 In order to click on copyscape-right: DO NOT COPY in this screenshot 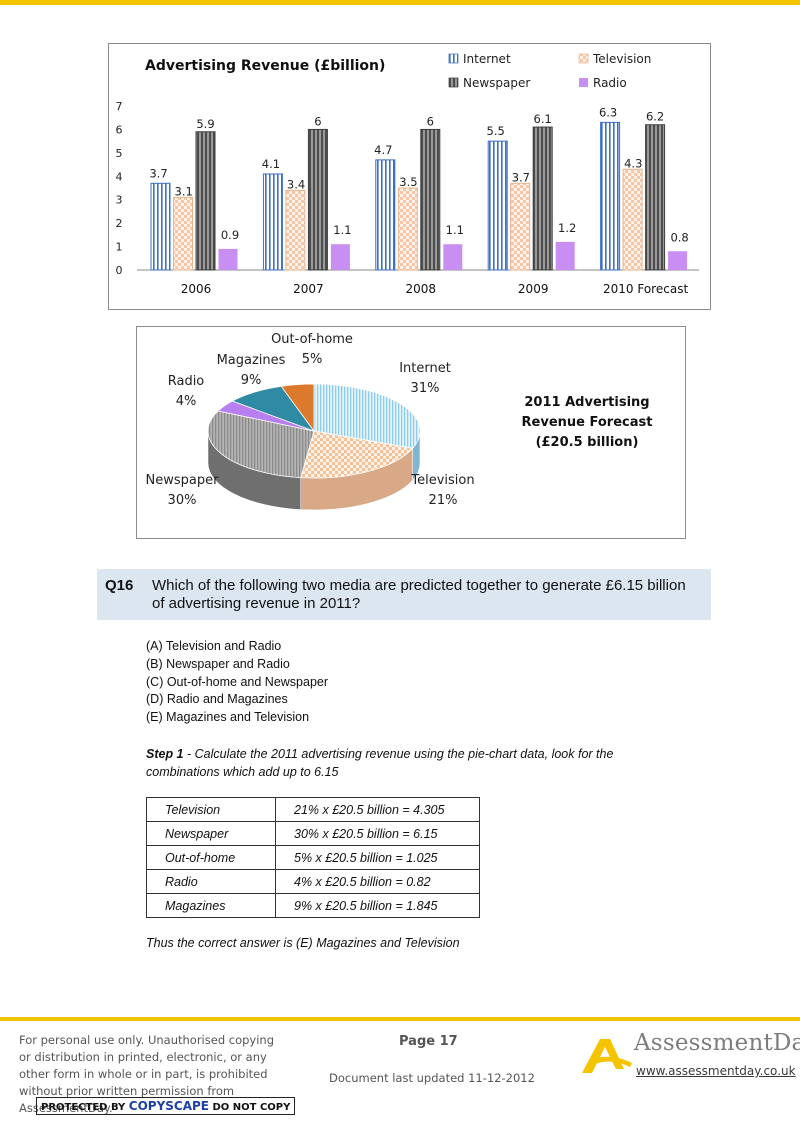, I will do `click(250, 1107)`.